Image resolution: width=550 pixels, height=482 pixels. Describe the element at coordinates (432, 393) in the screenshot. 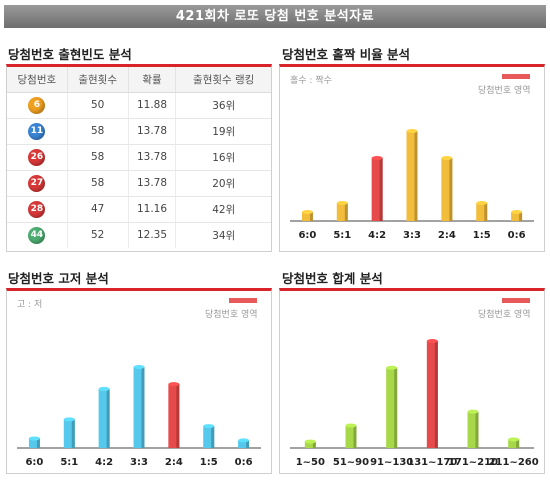

I see `bar-131~170` at that location.